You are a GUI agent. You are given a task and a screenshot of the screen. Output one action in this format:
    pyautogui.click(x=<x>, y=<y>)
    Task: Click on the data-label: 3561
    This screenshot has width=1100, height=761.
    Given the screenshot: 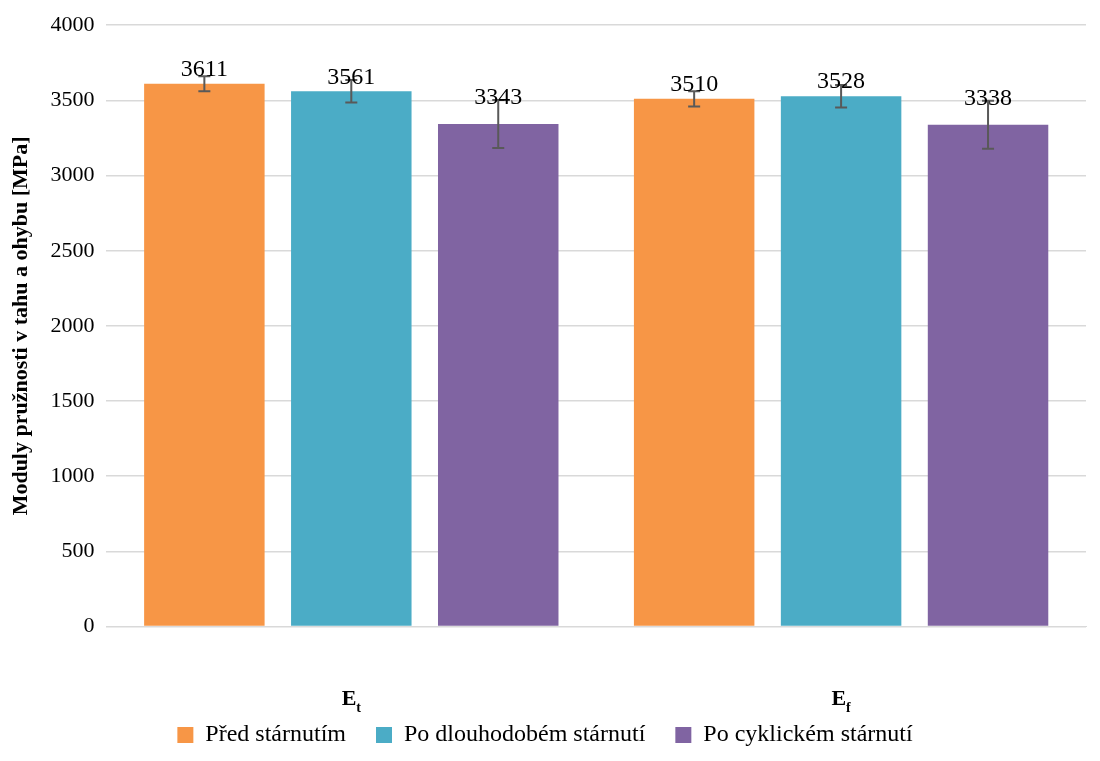 What is the action you would take?
    pyautogui.click(x=351, y=75)
    